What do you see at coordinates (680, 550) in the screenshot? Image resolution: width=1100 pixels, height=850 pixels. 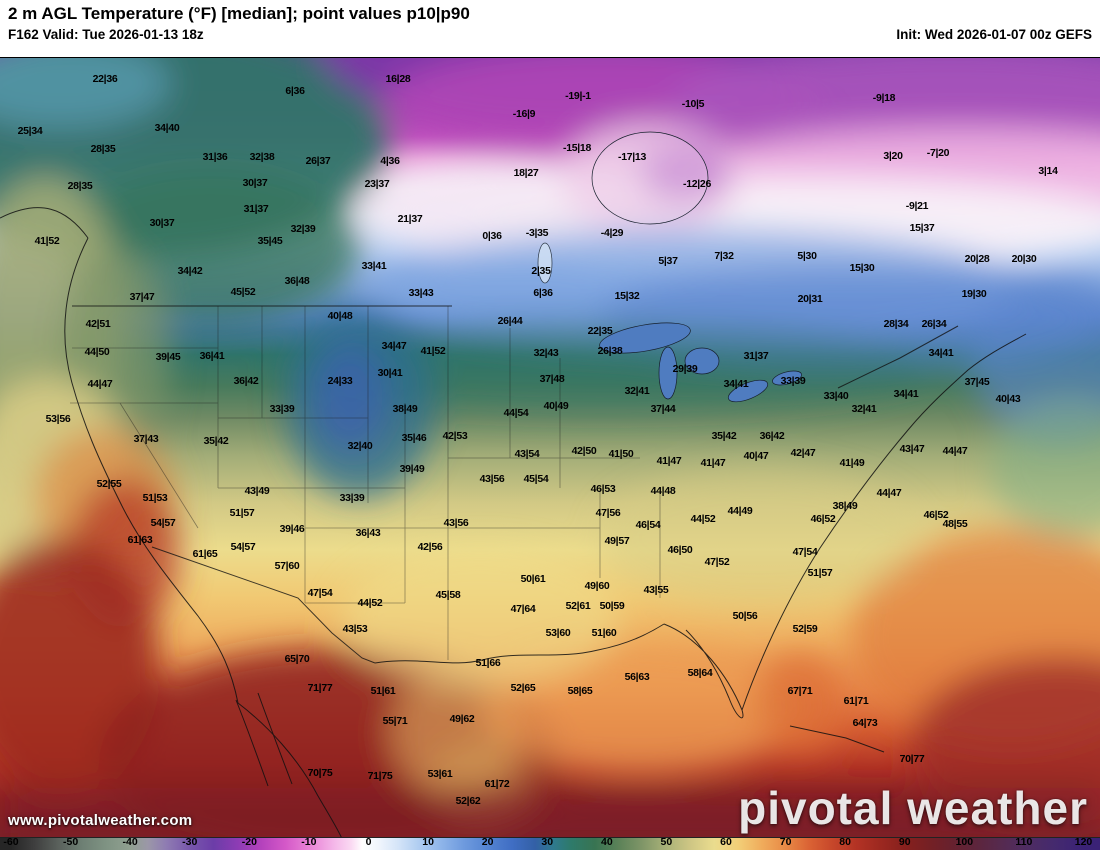 I see `point-value: 46|50` at bounding box center [680, 550].